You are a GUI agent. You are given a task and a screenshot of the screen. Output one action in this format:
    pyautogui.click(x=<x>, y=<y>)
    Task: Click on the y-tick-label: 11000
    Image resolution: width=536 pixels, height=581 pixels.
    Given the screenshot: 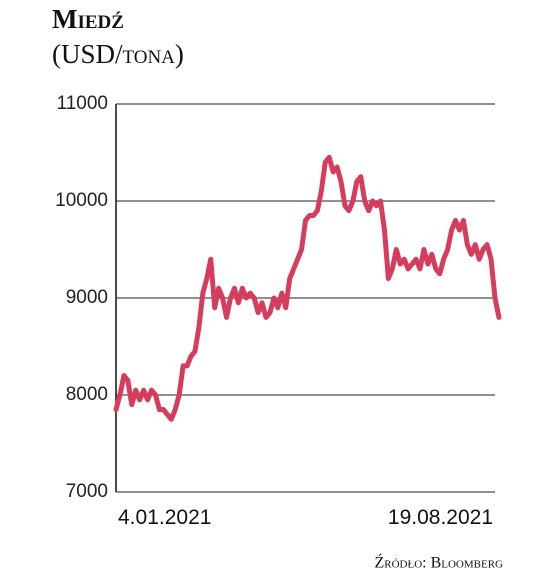 What is the action you would take?
    pyautogui.click(x=82, y=103)
    